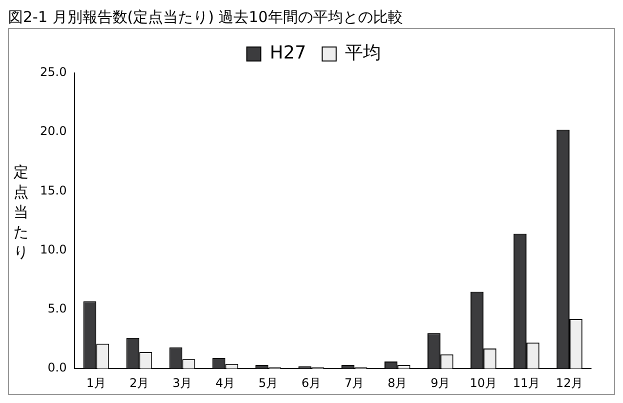  Describe the element at coordinates (288, 53) in the screenshot. I see `legend-label: H27` at that location.